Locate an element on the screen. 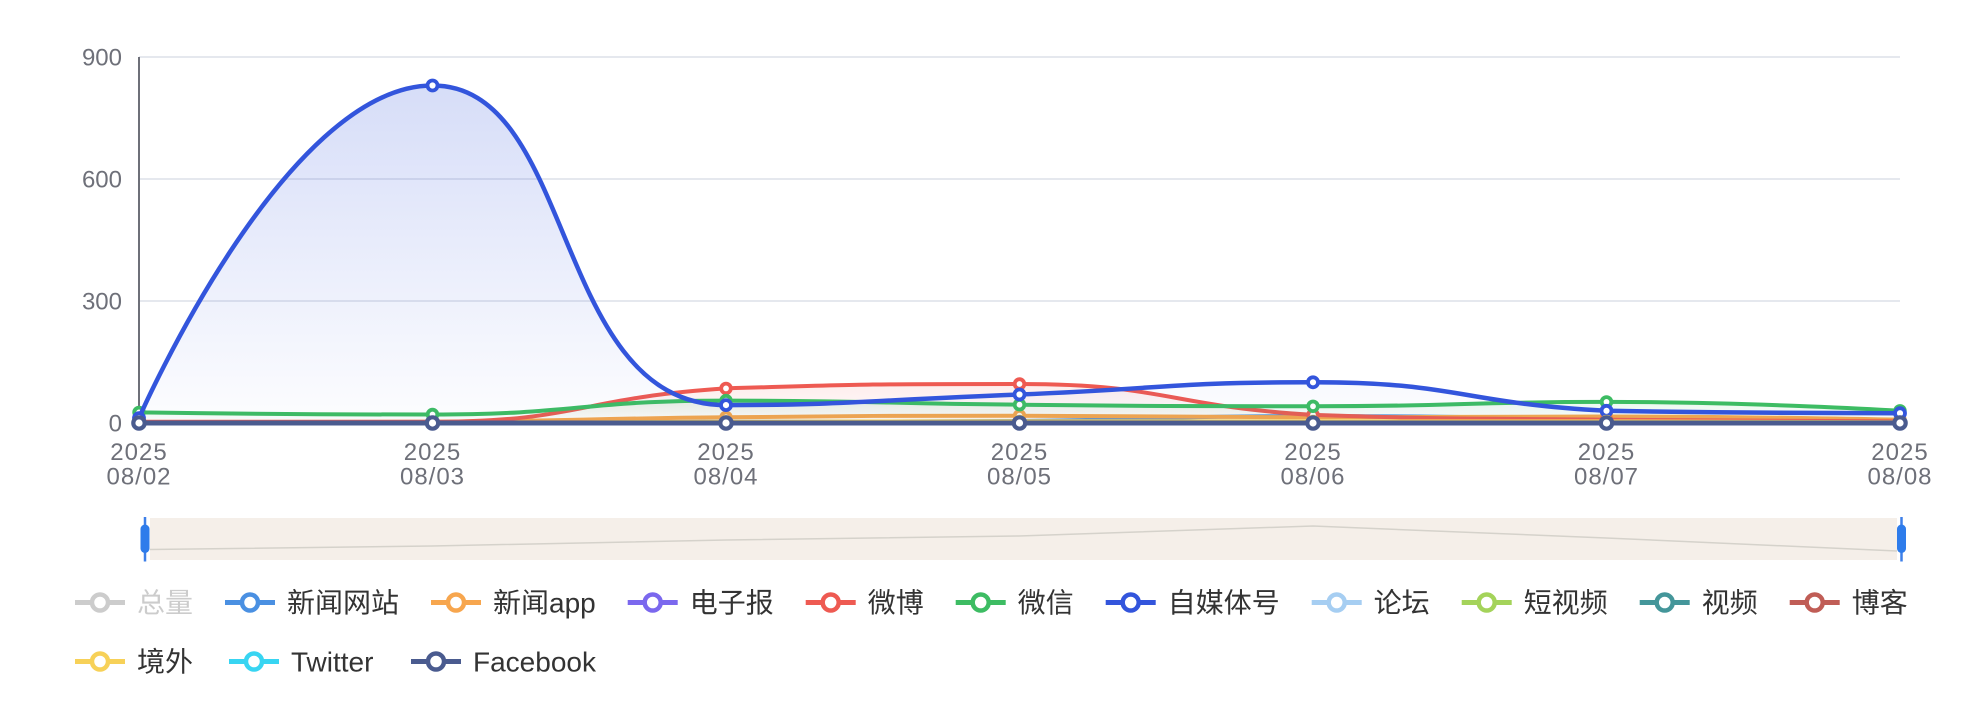 Image resolution: width=1978 pixels, height=716 pixels. svg-text: 0 is located at coordinates (115, 424).